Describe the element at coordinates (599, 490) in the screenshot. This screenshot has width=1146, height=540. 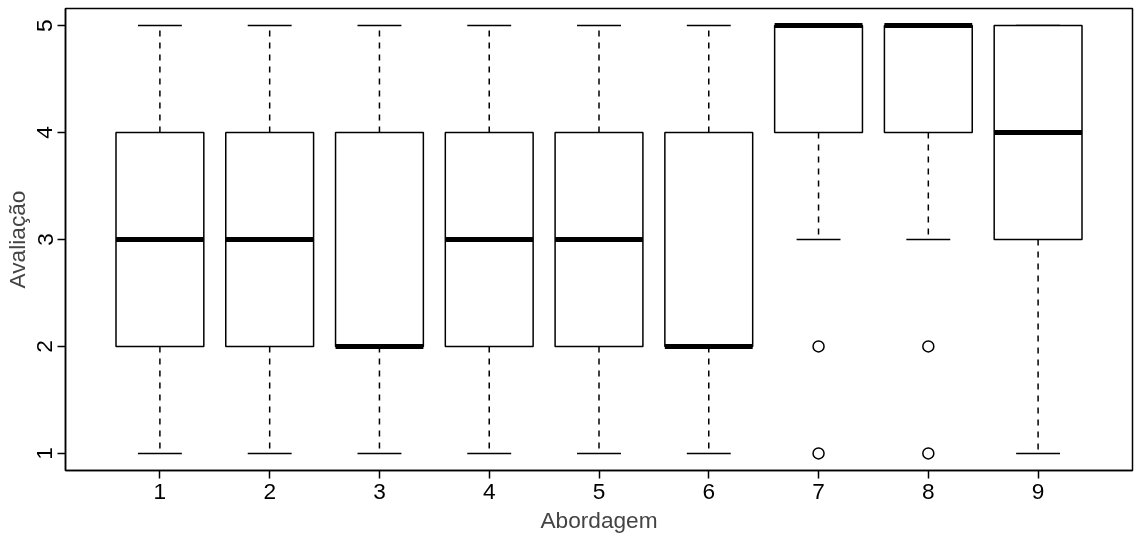
I see `x-tick-label: 5` at that location.